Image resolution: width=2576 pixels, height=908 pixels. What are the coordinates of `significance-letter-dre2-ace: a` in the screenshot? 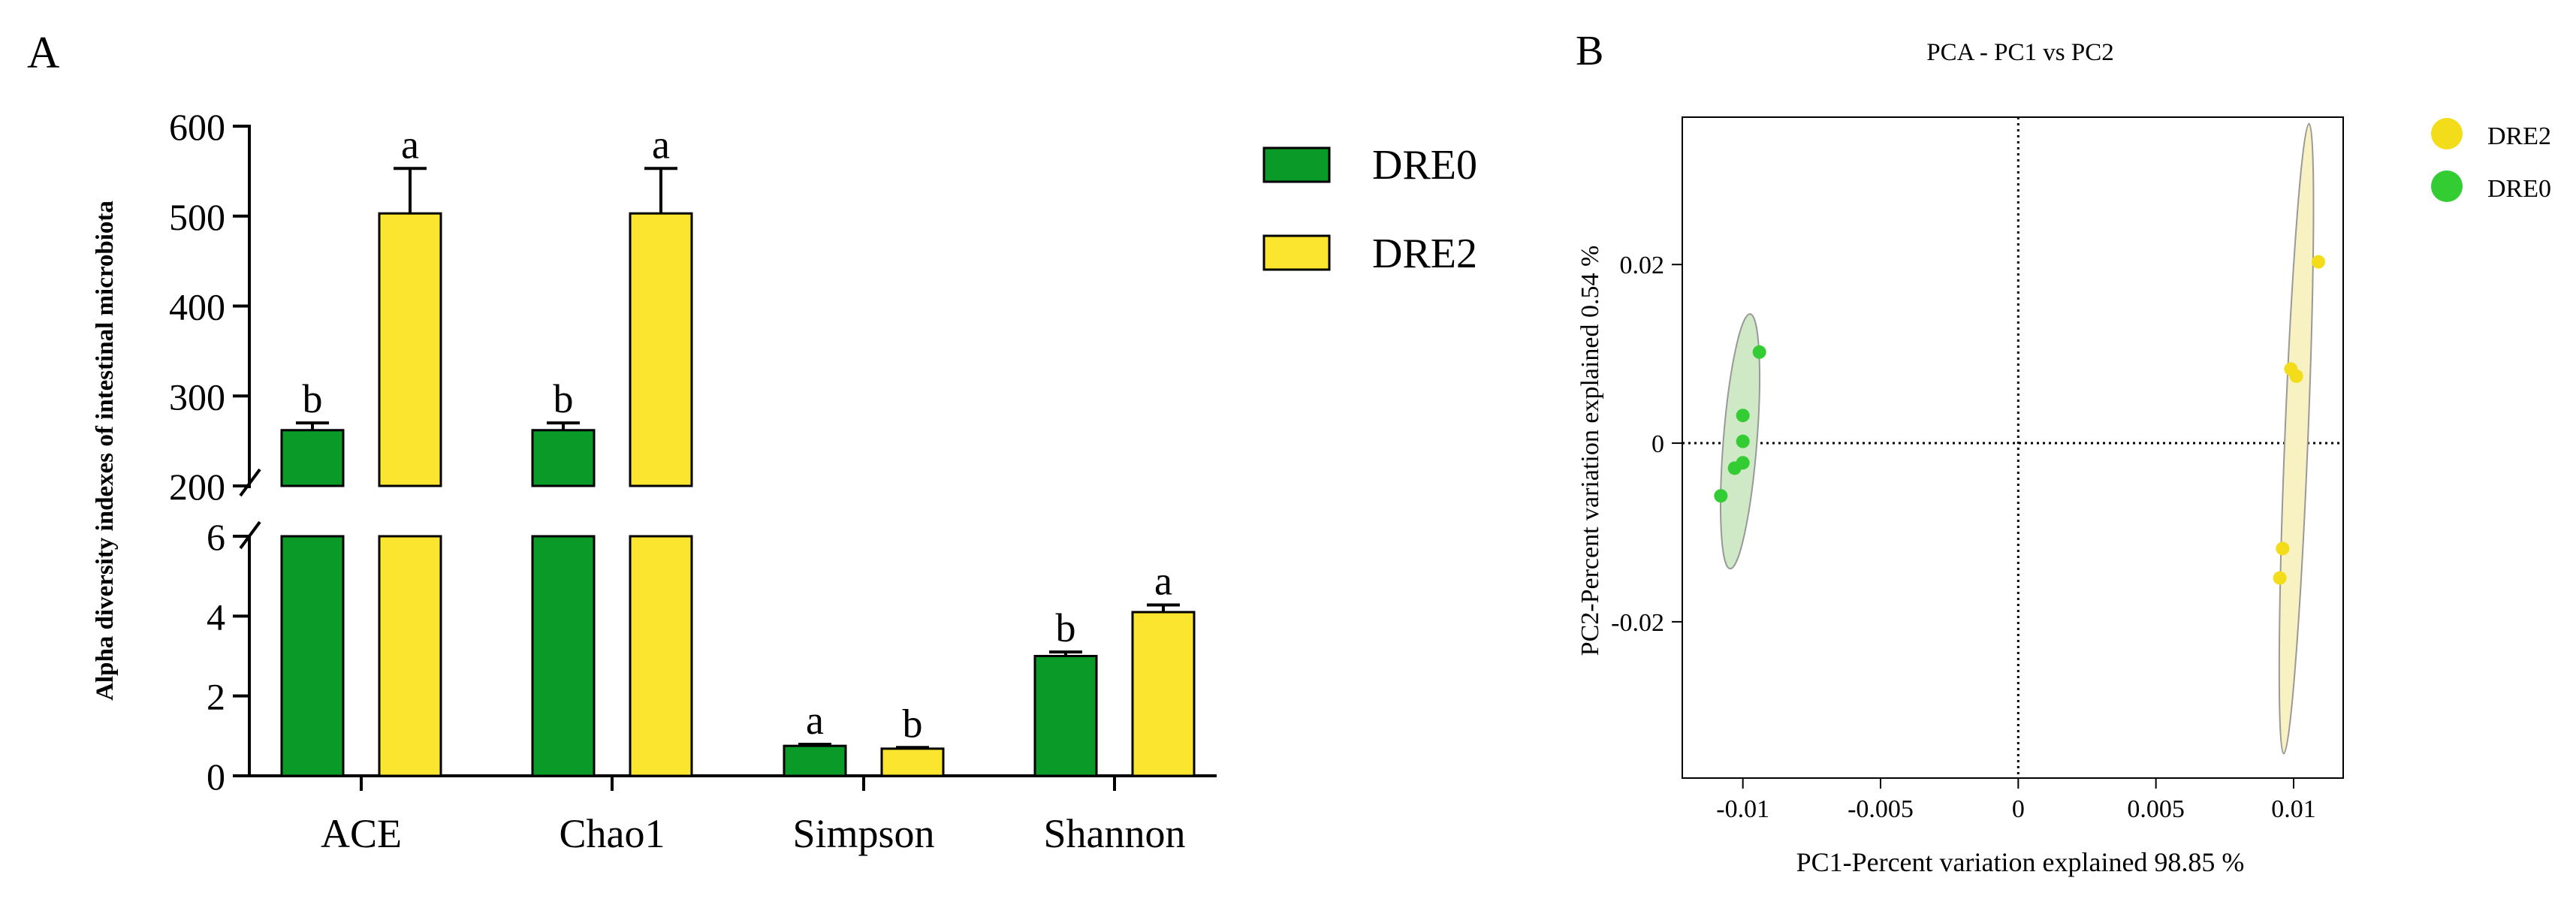 It's located at (410, 144).